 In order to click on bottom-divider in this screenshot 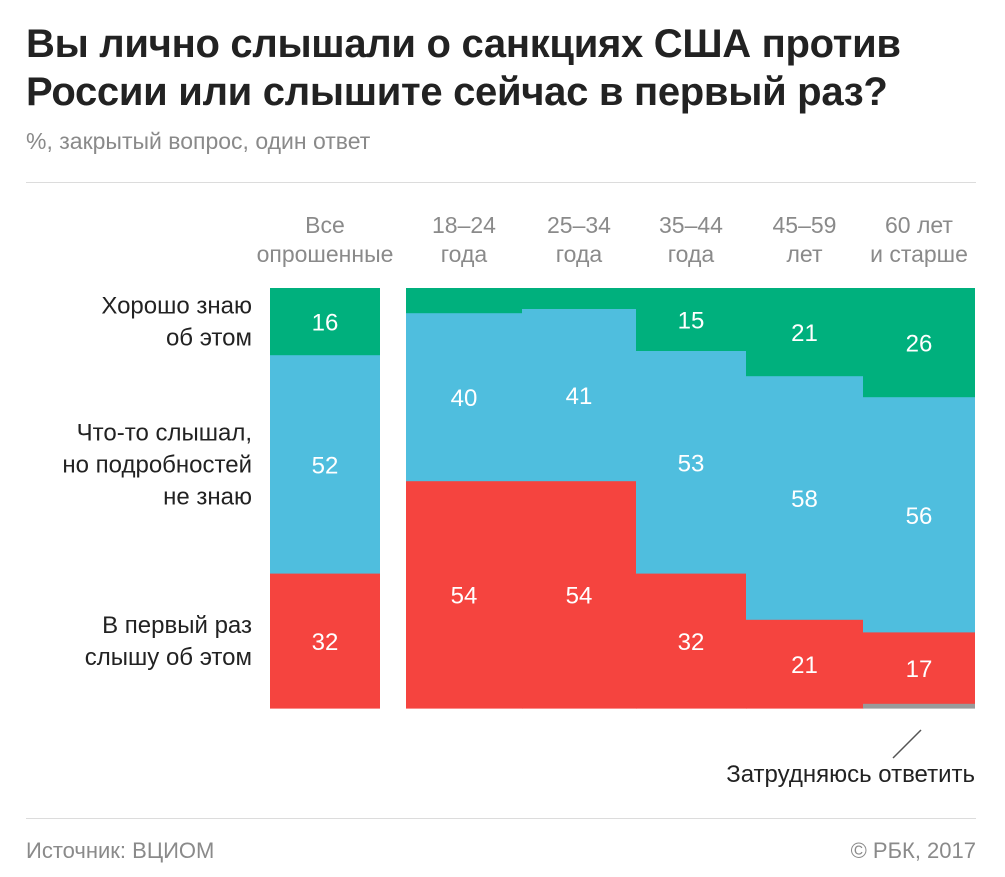, I will do `click(501, 818)`.